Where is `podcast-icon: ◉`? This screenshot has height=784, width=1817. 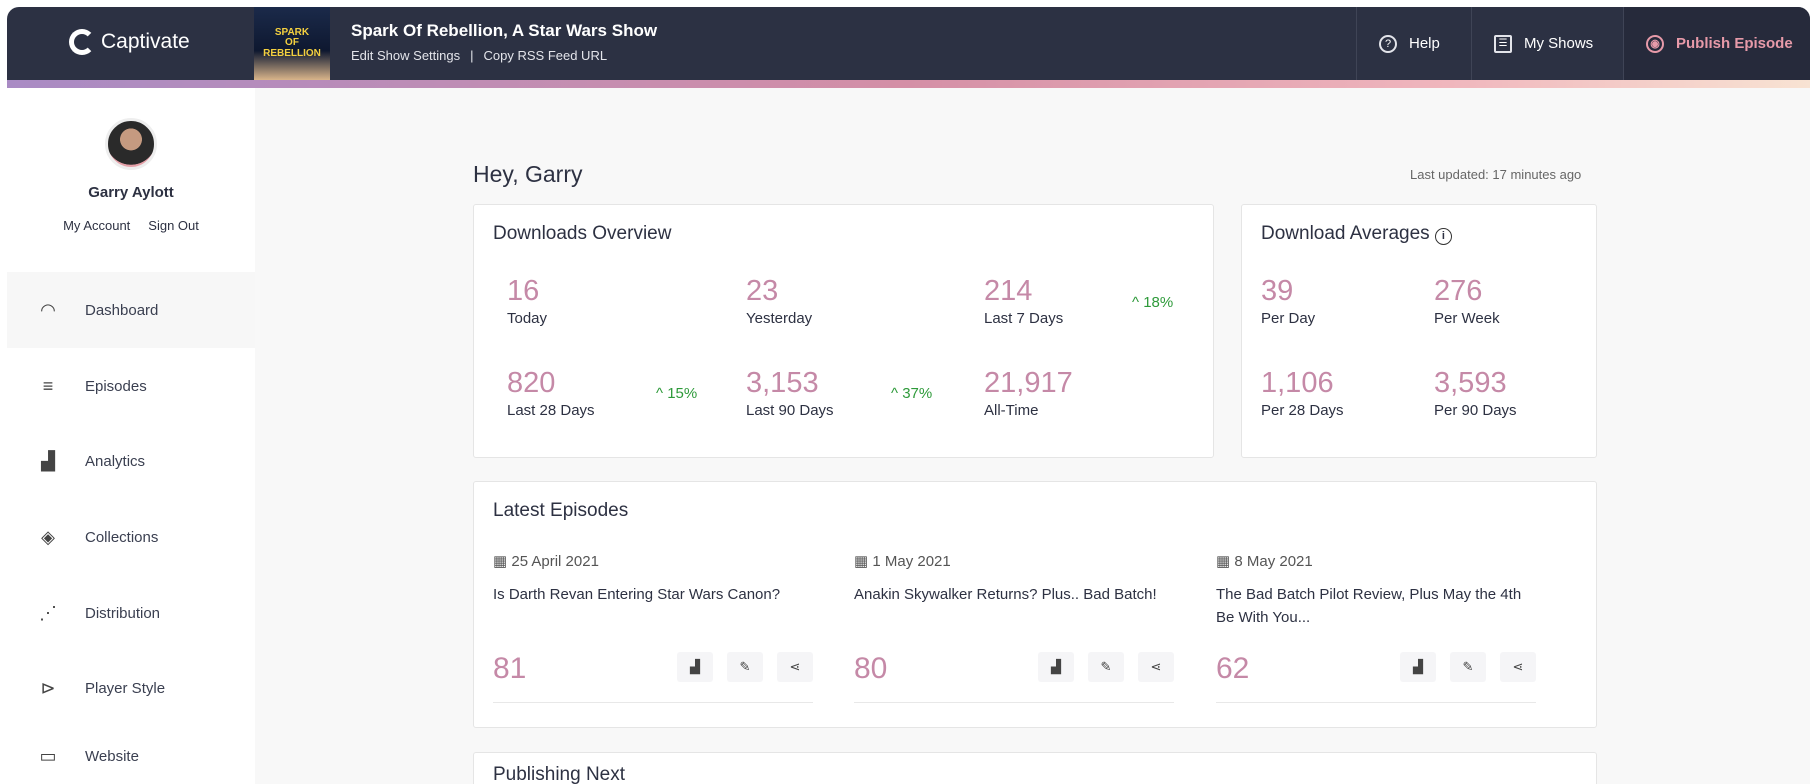
podcast-icon: ◉ is located at coordinates (1655, 43).